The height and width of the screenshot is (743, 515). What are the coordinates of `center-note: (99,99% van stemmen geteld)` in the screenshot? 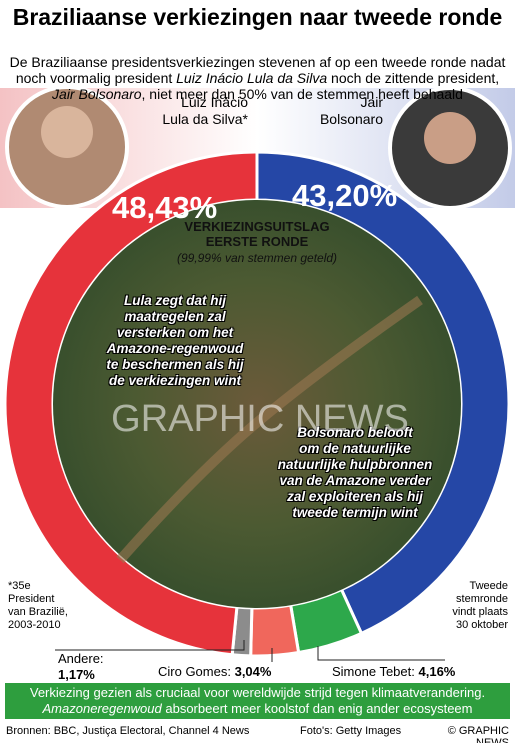 It's located at (257, 258).